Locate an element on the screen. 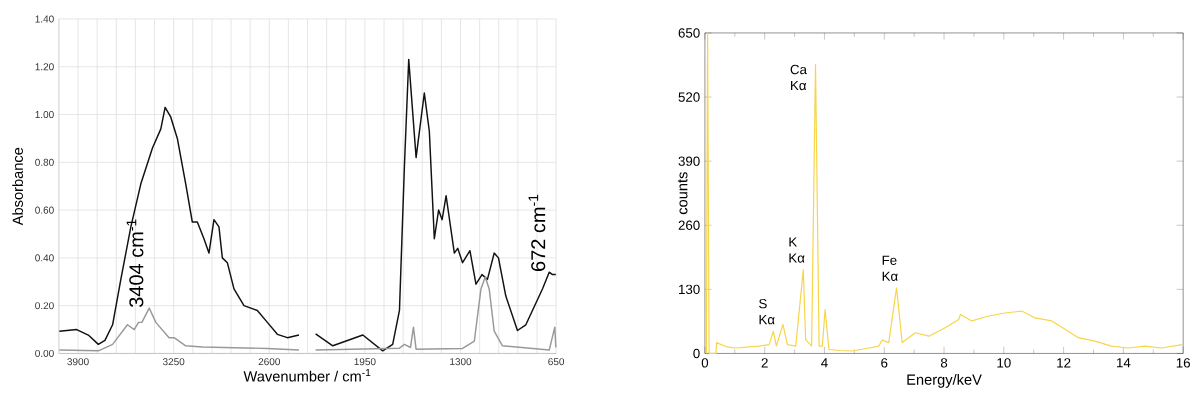 The height and width of the screenshot is (409, 1195). y-tick-label: 0 is located at coordinates (696, 353).